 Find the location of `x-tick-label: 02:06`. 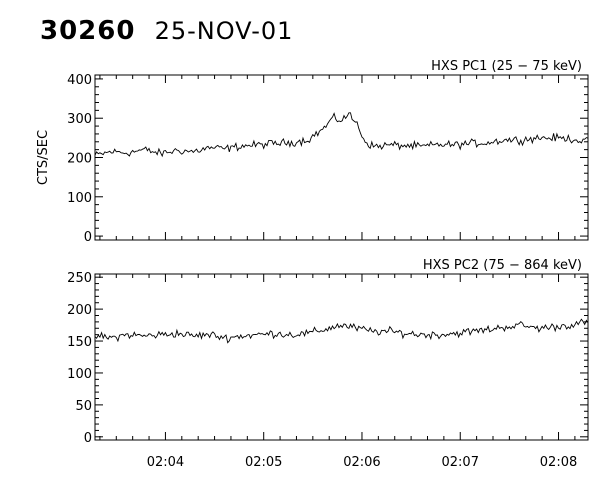

x-tick-label: 02:06 is located at coordinates (361, 462).